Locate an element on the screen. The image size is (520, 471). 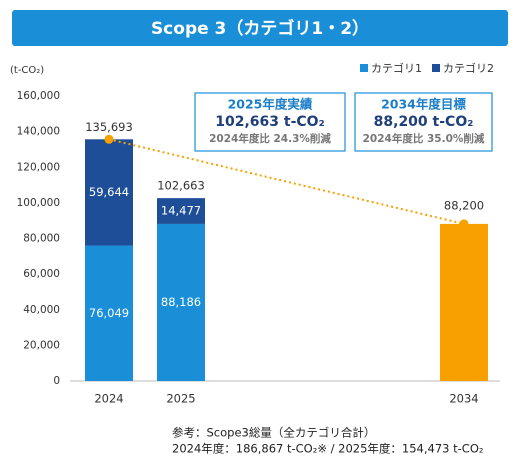
segment-label: 59,644 is located at coordinates (109, 192).